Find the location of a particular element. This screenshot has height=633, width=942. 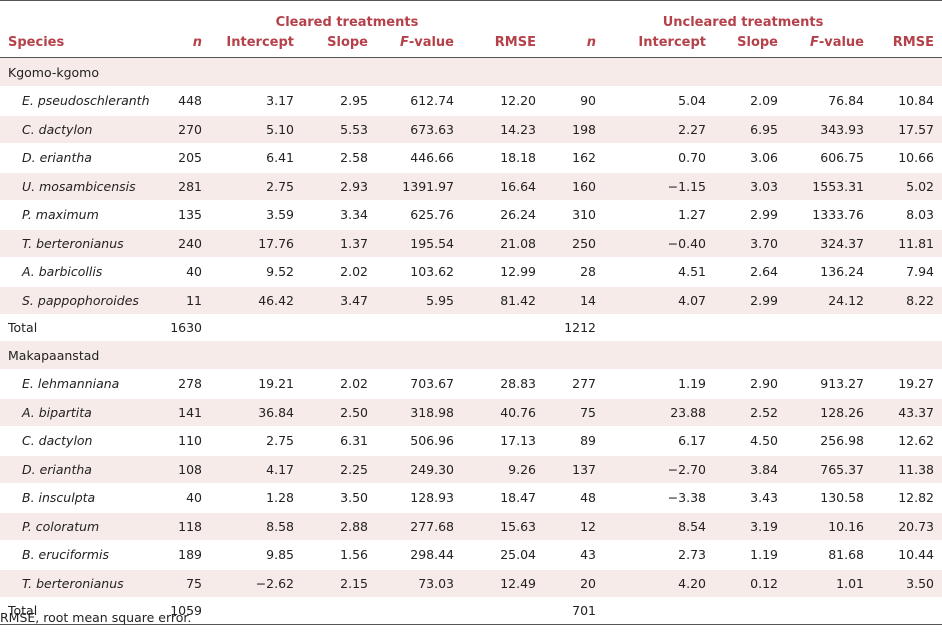

section-name: Makapaanstad is located at coordinates (471, 355).